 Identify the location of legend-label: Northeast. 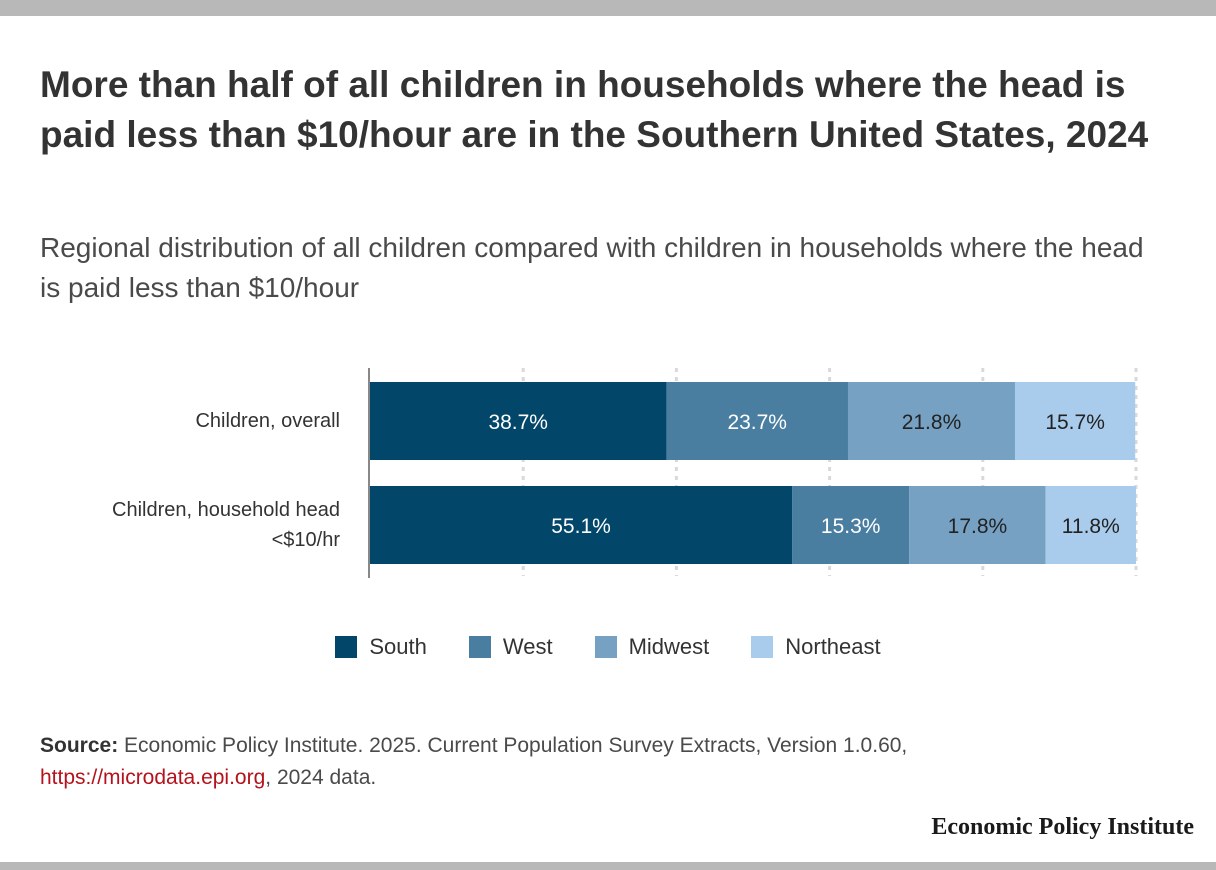
(833, 646).